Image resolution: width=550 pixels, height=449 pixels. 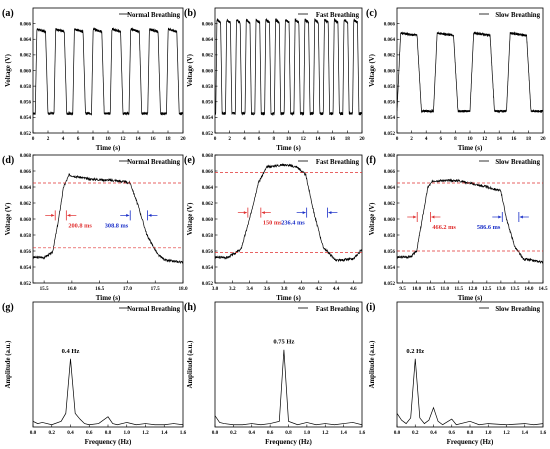 I want to click on rise-time-label: 466.2 ms, so click(x=444, y=227).